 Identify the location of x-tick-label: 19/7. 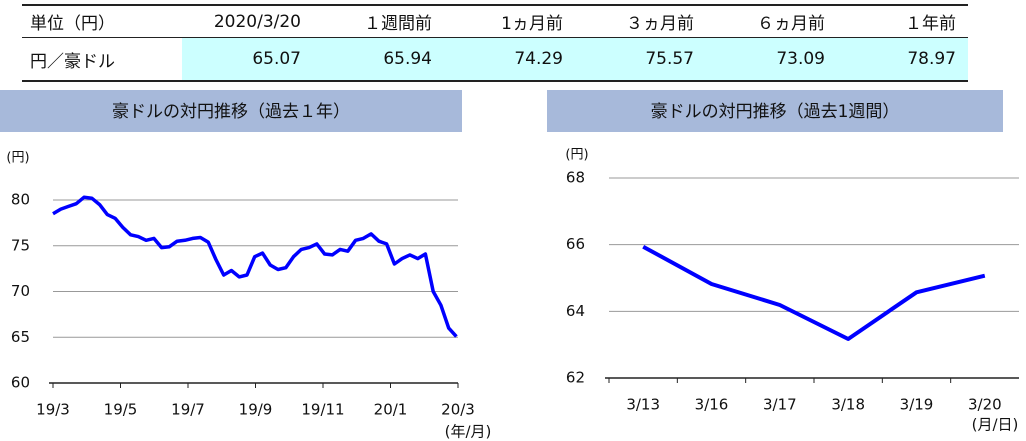
(188, 410).